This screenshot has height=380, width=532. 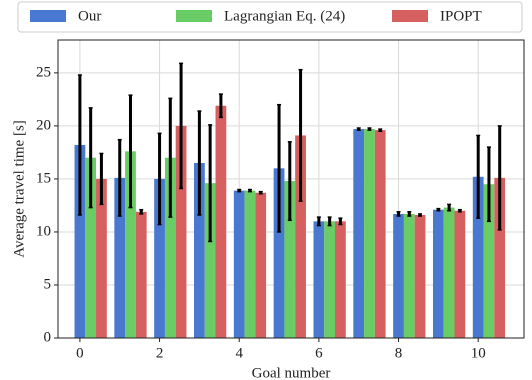 I want to click on x-tick-label: 0, so click(x=80, y=353).